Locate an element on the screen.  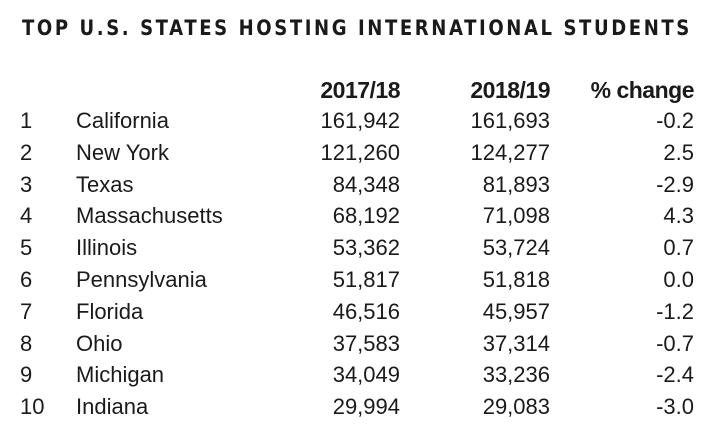
table-row: 6 Pennsylvania 51,817 51,818 0.0 is located at coordinates (360, 280).